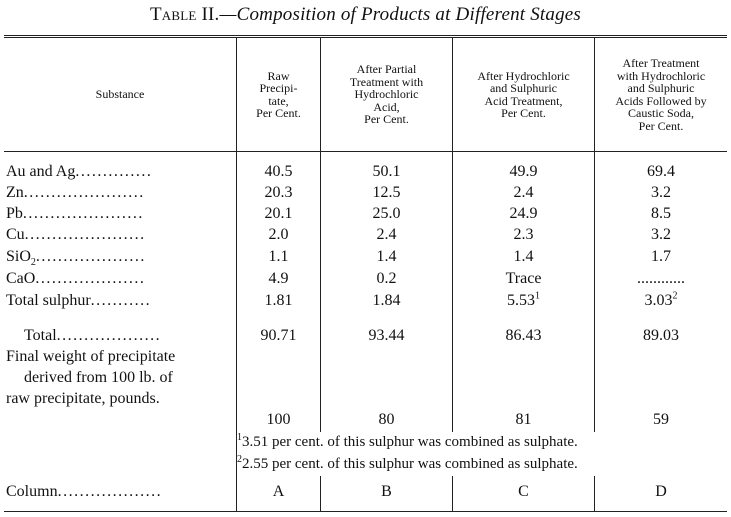 This screenshot has height=517, width=731. Describe the element at coordinates (91, 356) in the screenshot. I see `final-weight-line-1: Final weight of precipitate` at that location.